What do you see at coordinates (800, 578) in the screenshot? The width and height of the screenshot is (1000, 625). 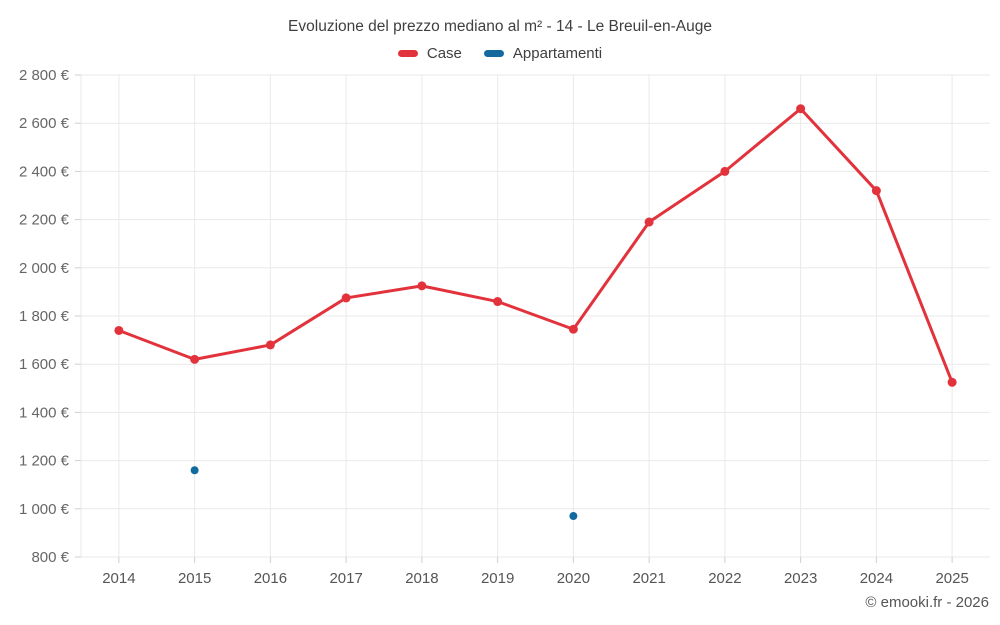 I see `x-tick-label: 2023` at bounding box center [800, 578].